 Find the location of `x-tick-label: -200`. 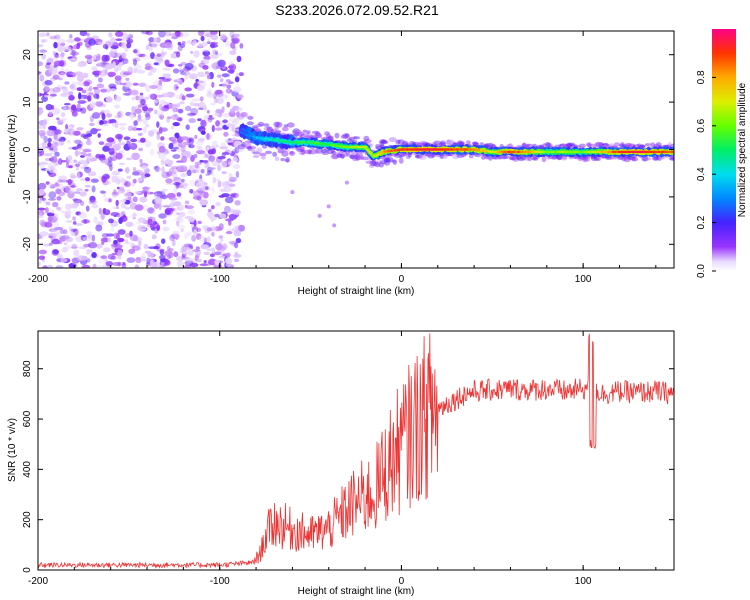

x-tick-label: -200 is located at coordinates (38, 581).